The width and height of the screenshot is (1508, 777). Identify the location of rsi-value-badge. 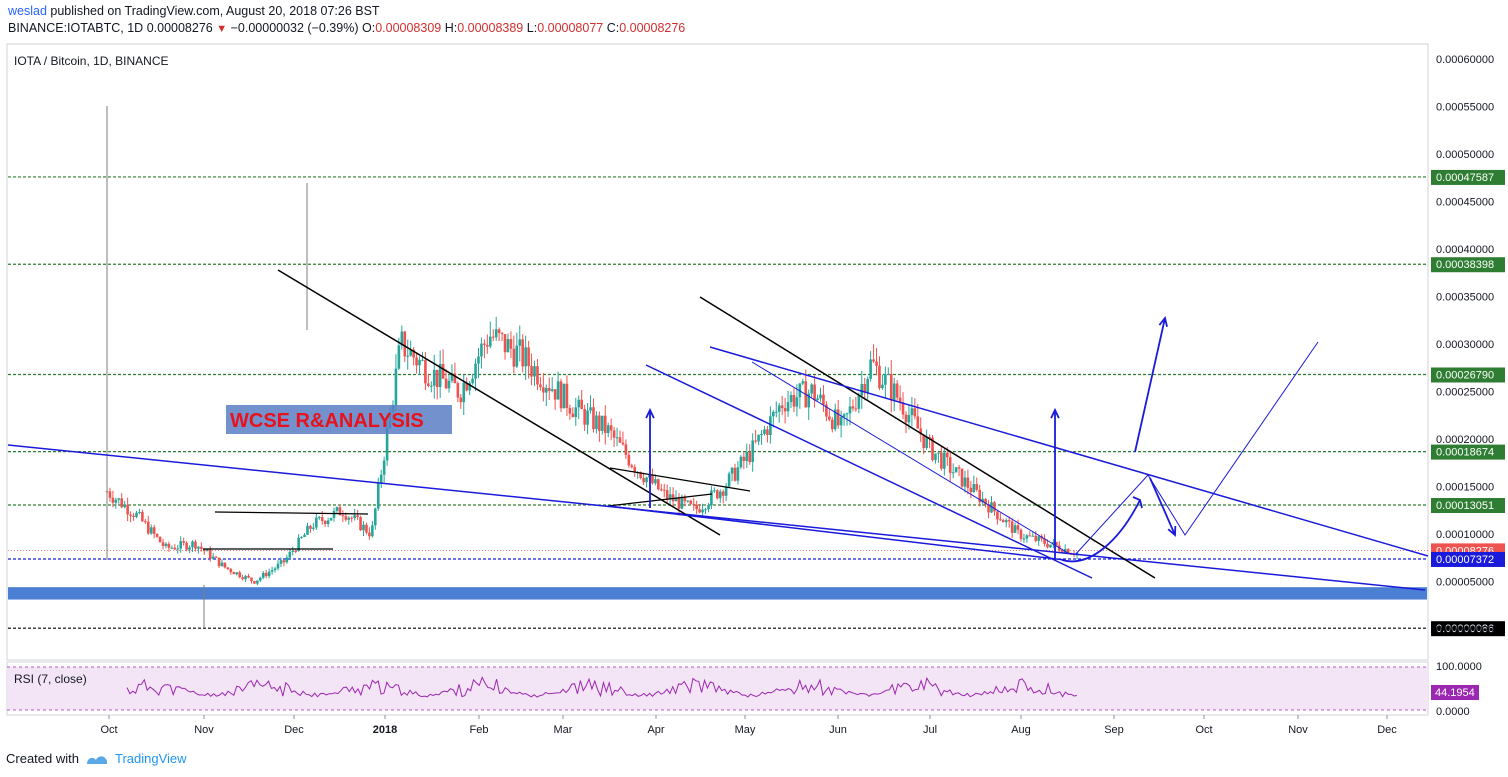
(1455, 692).